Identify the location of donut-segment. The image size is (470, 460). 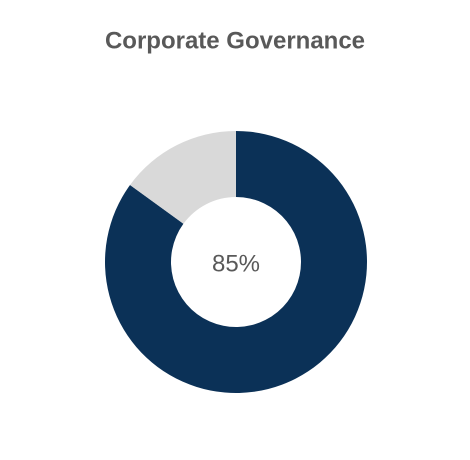
(183, 177).